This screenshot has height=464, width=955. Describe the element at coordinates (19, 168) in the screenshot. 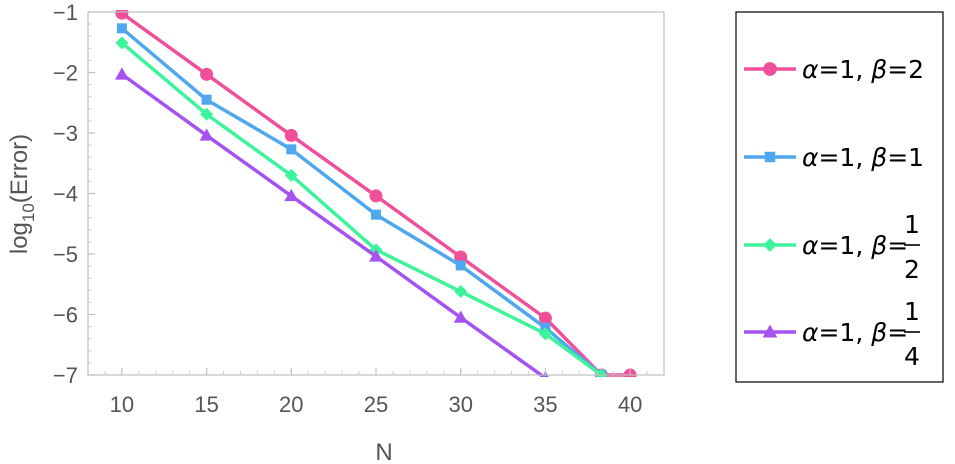

I see `y-axis-title-rest: (Error)` at that location.